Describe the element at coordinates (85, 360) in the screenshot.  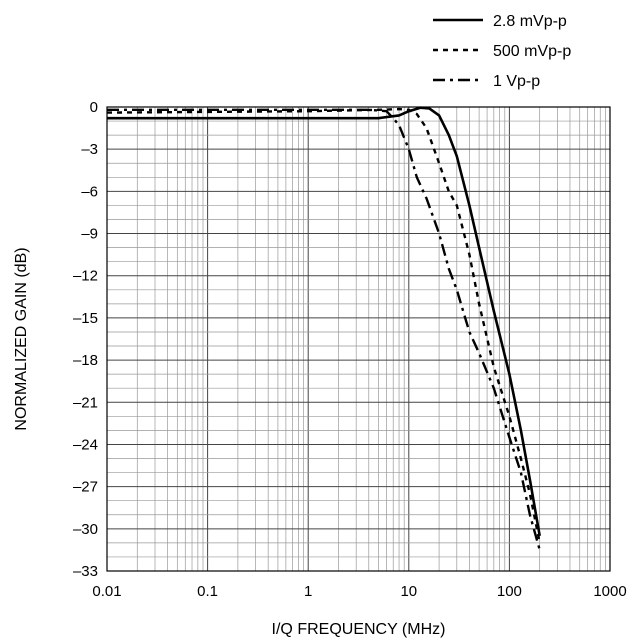
I see `y-tick-label: –18` at that location.